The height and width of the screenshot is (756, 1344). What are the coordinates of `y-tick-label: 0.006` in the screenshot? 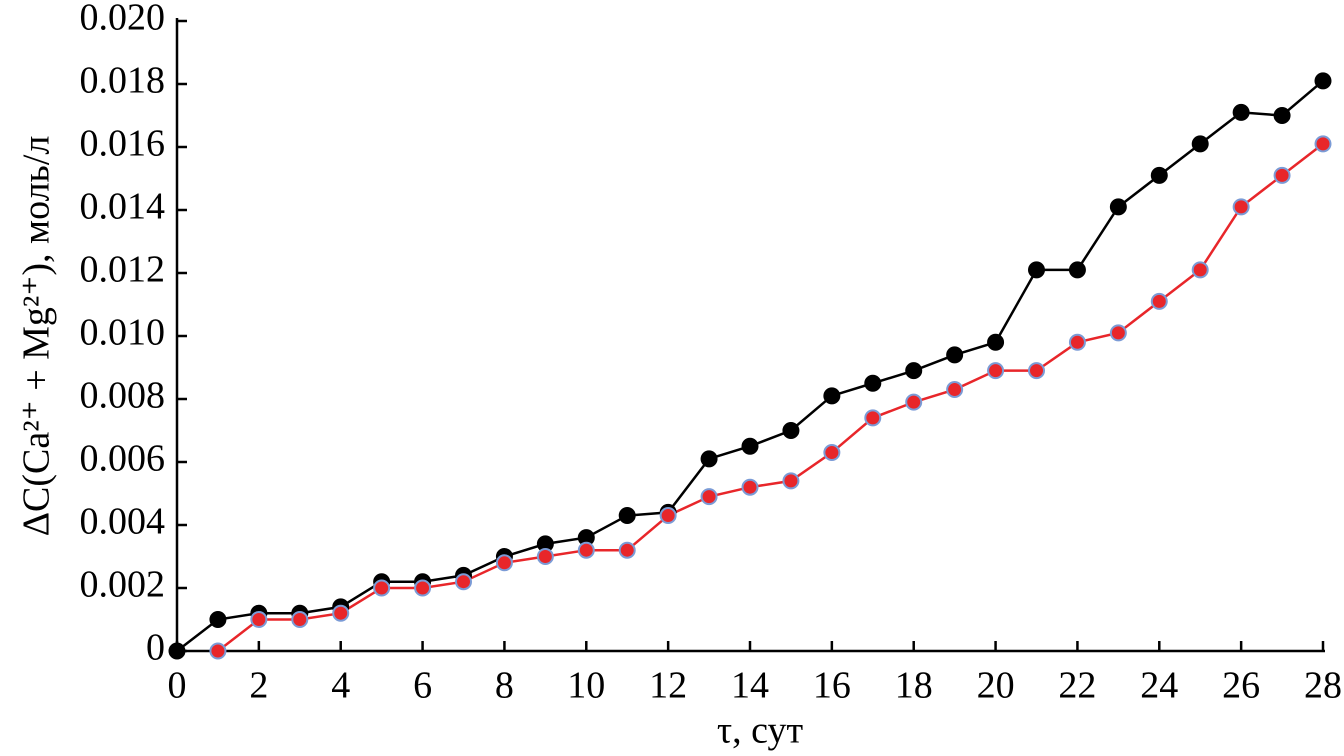 It's located at (123, 459).